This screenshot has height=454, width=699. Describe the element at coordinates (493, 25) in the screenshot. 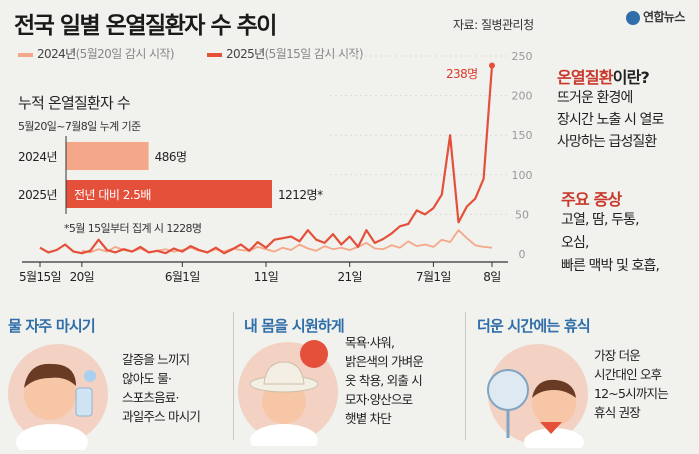

I see `source-credit: 자료: 질병관리청` at that location.